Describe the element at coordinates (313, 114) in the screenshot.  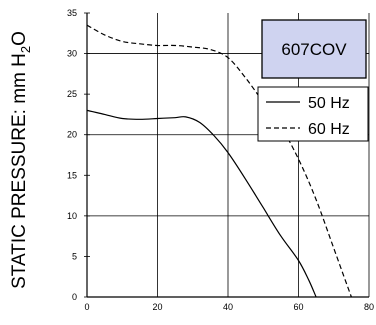
I see `legend: 50 Hz 60 Hz` at that location.